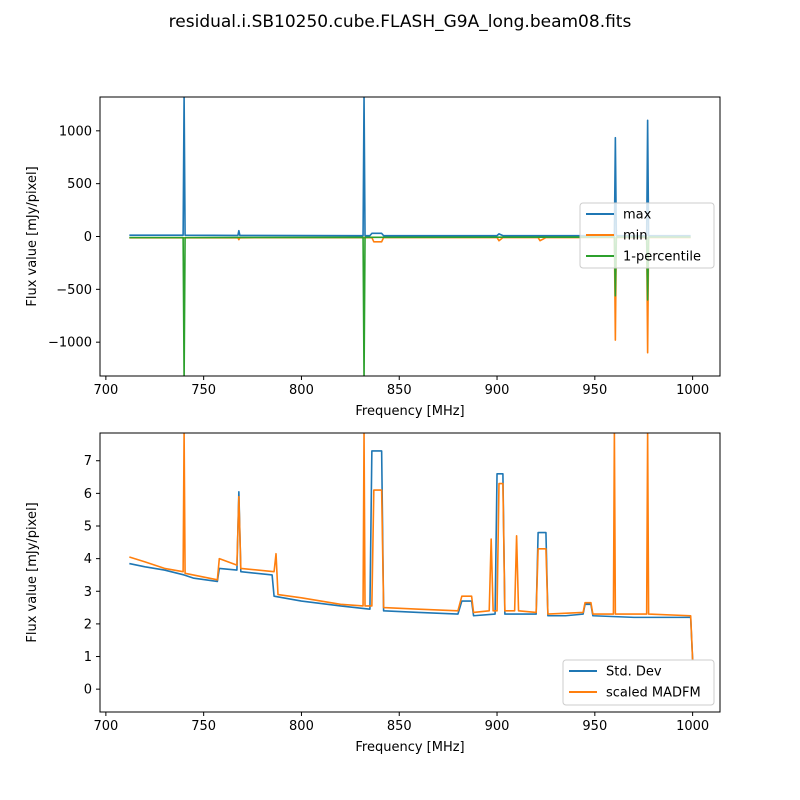 Image resolution: width=800 pixels, height=800 pixels. Describe the element at coordinates (88, 527) in the screenshot. I see `y-tick-label: 5` at that location.